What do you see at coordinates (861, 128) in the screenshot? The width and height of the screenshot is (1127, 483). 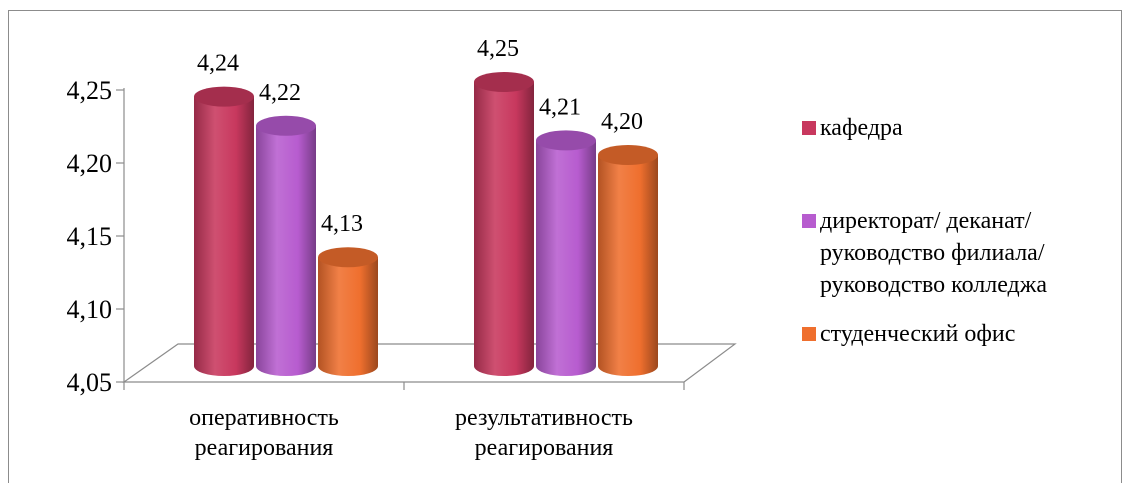 I see `legend-label: кафедра` at bounding box center [861, 128].